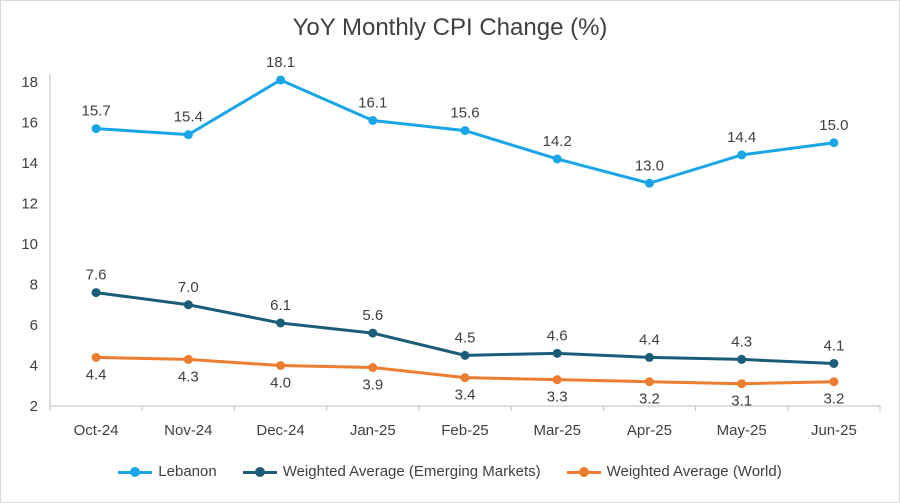  I want to click on data-label-weighted-average-world: 3.9, so click(372, 385).